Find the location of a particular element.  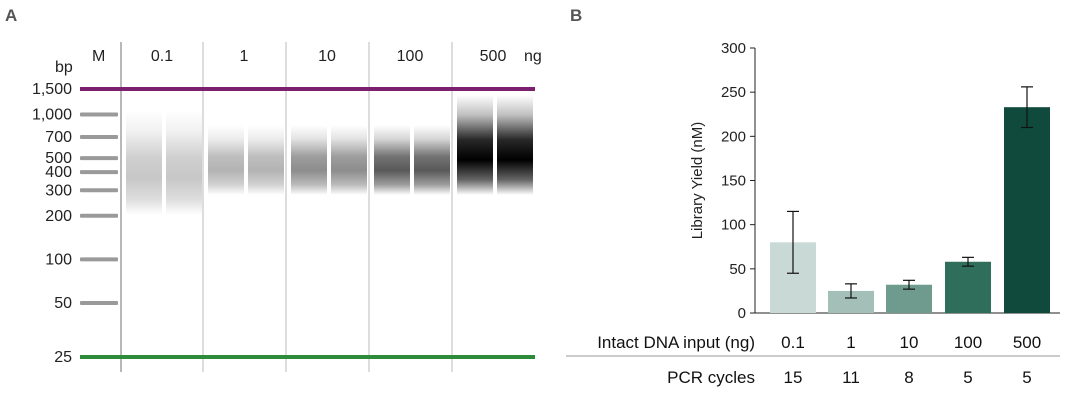

category-label: 100 is located at coordinates (968, 342).